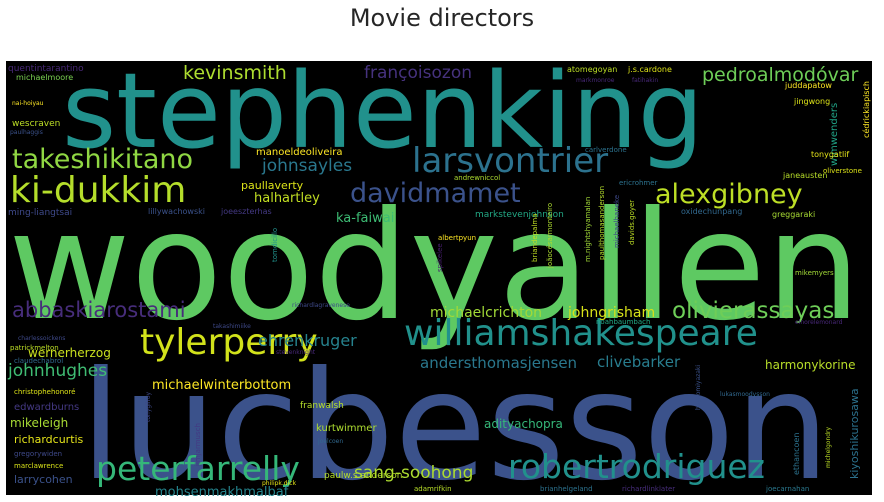 The image size is (884, 502). What do you see at coordinates (49, 439) in the screenshot?
I see `word-richardcurtis: richardcurtis` at bounding box center [49, 439].